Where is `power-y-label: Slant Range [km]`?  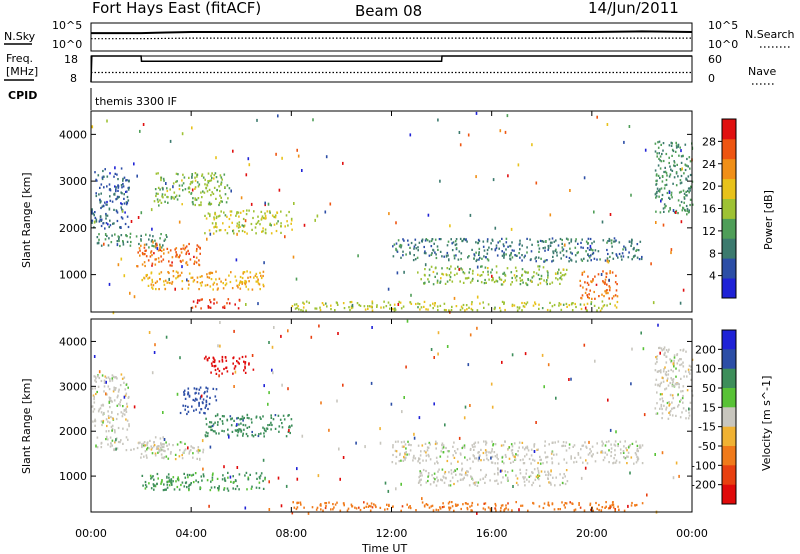 power-y-label: Slant Range [km] is located at coordinates (26, 220).